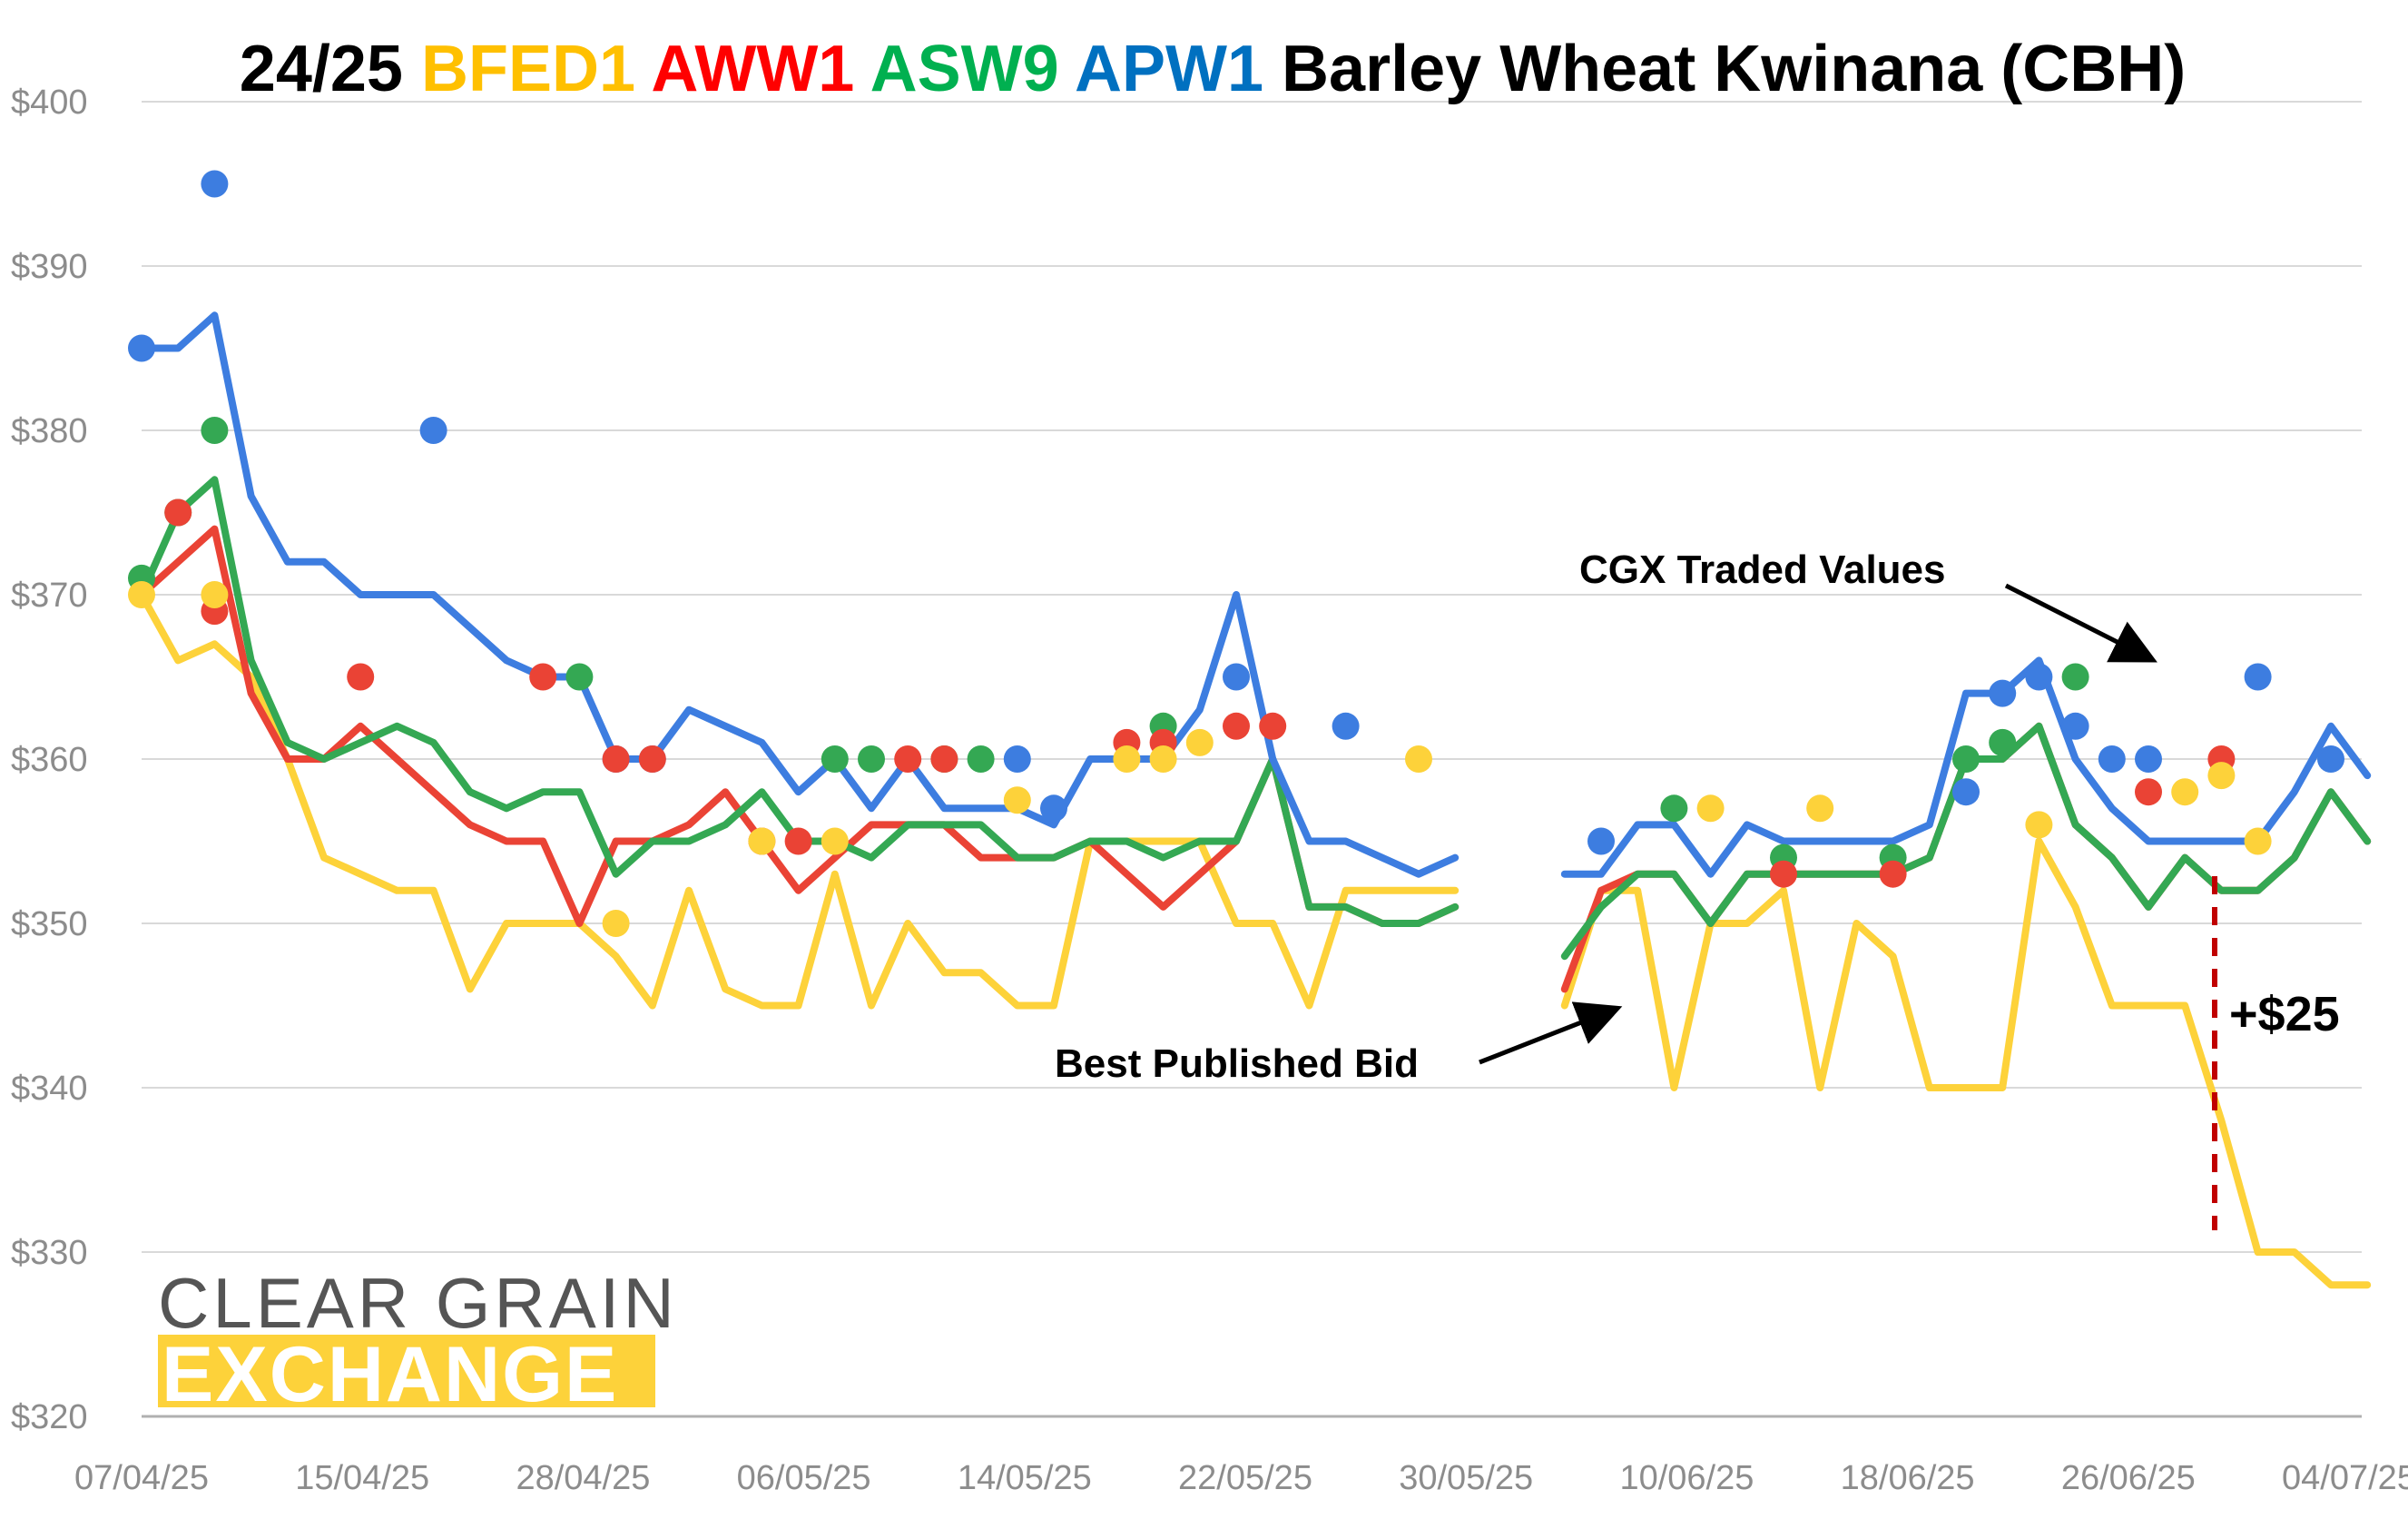 This screenshot has width=2408, height=1519. What do you see at coordinates (406, 1371) in the screenshot?
I see `logo-band` at bounding box center [406, 1371].